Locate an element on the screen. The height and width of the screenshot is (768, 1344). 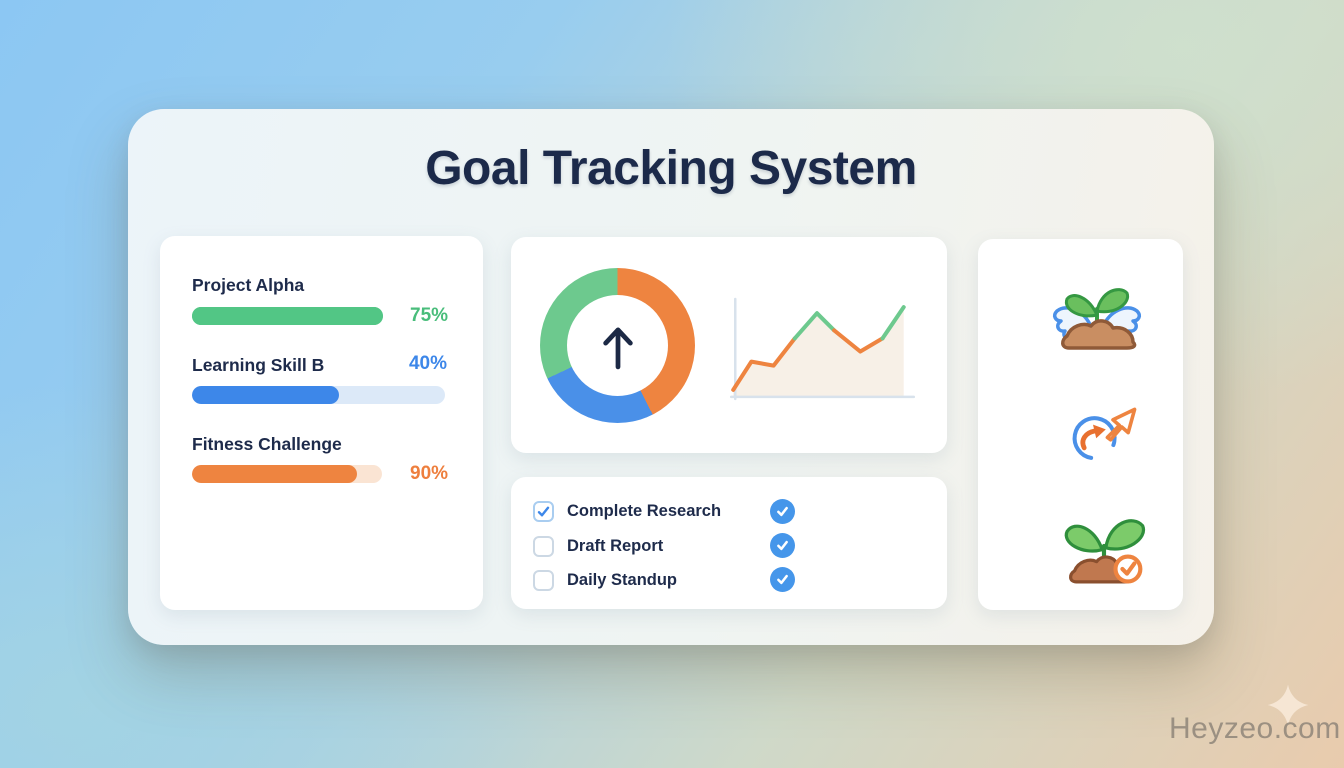
donut-chart is located at coordinates (617, 345).